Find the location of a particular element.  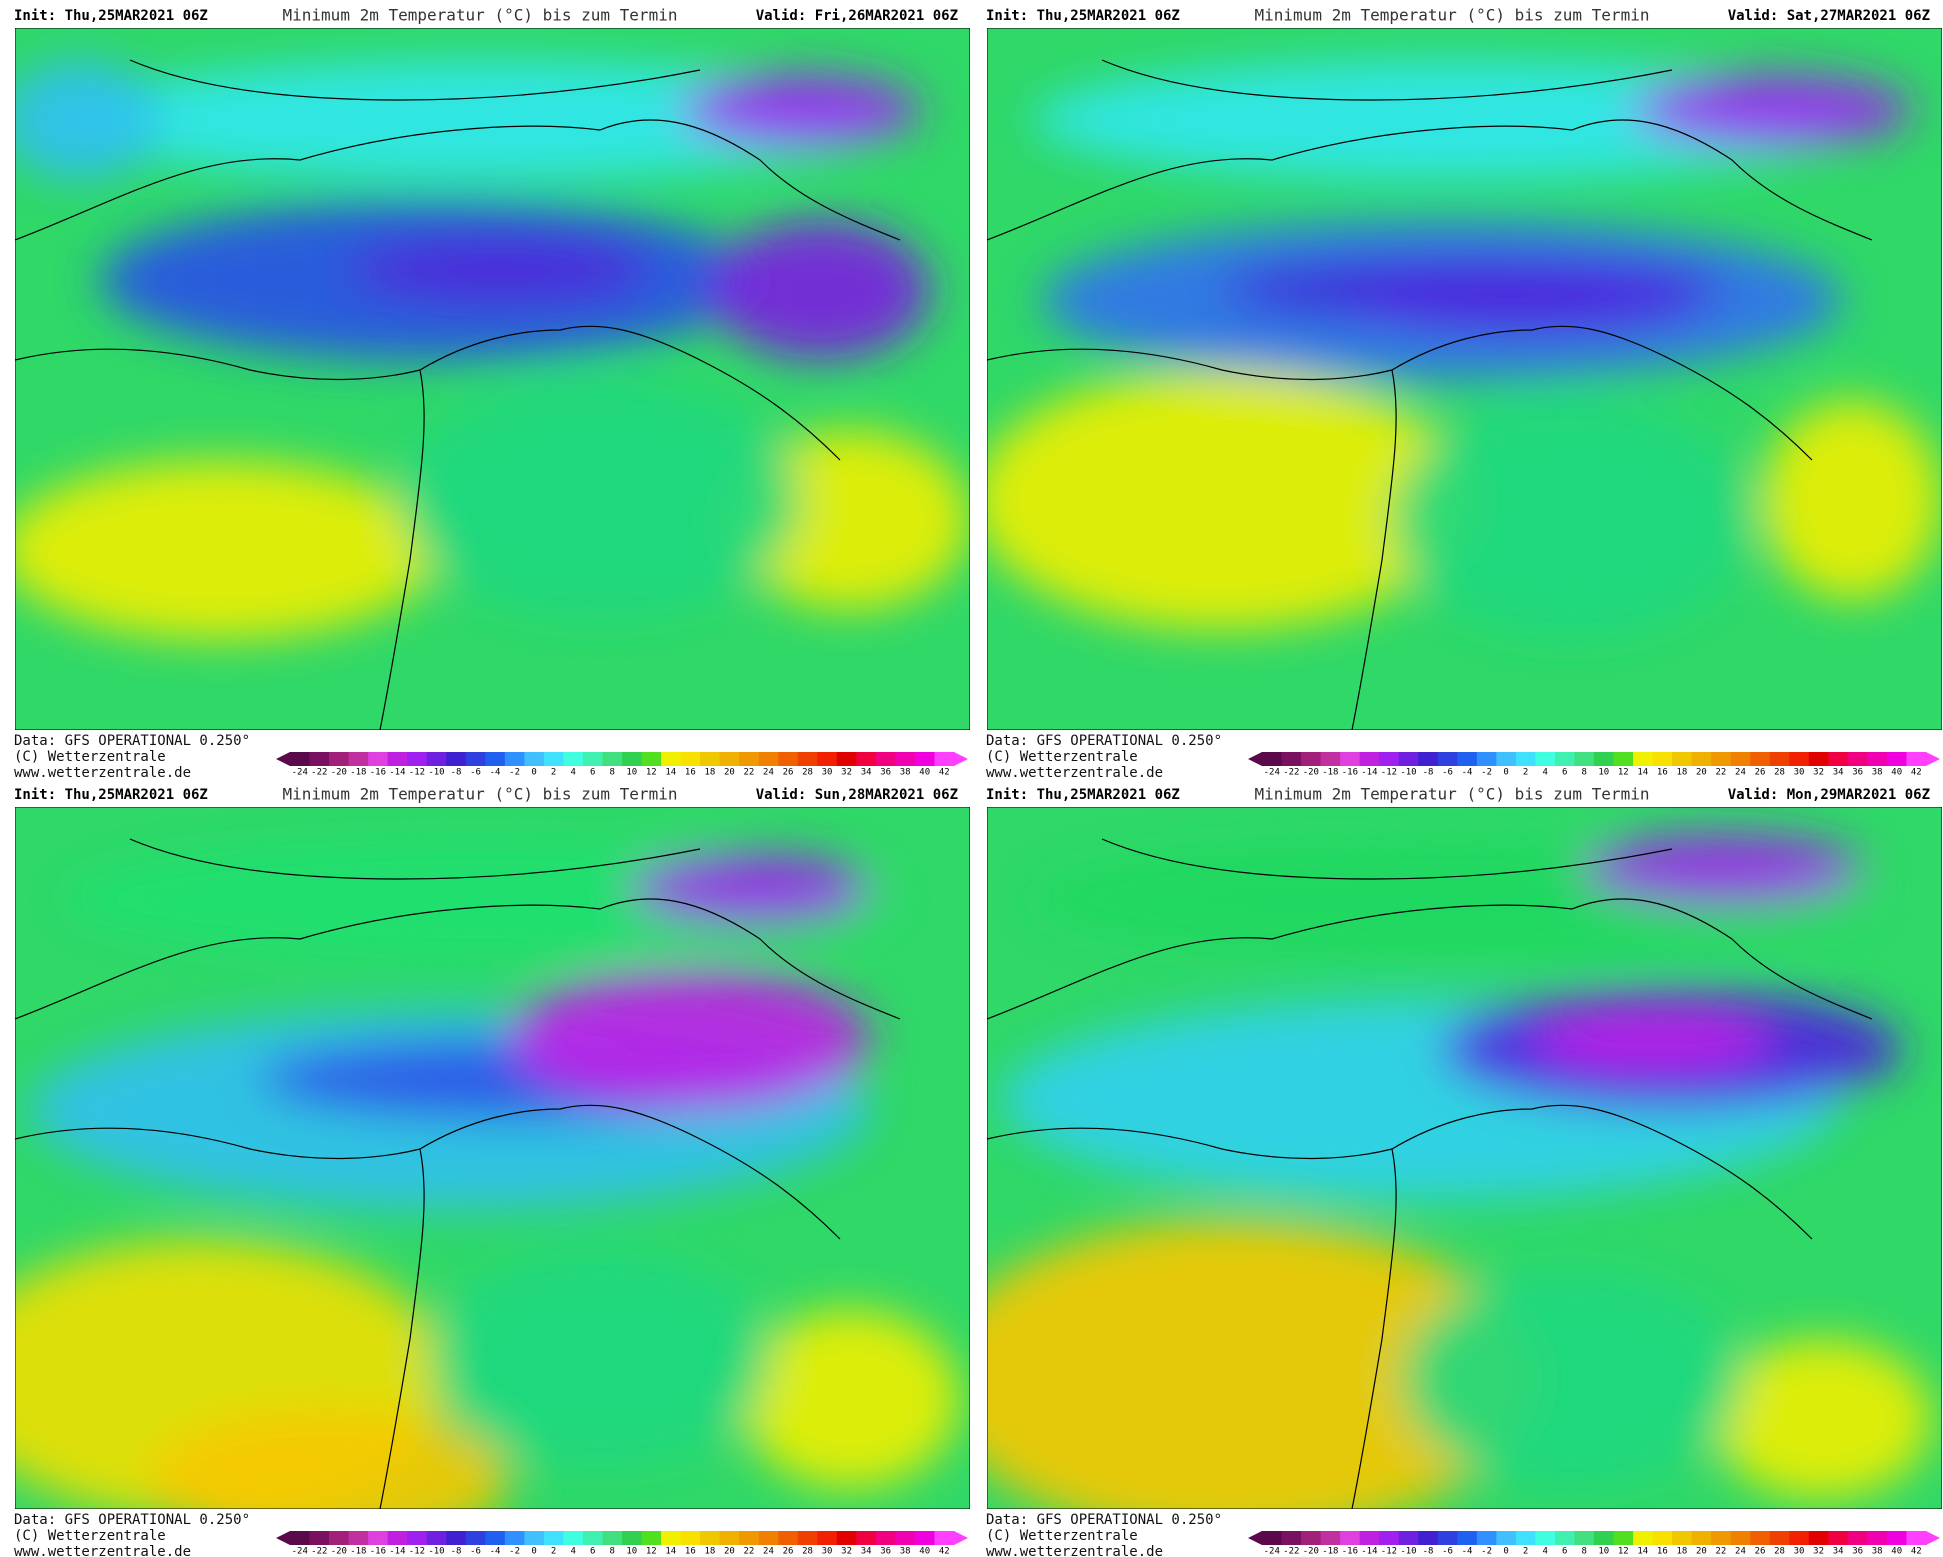

colorbar-label: 36 is located at coordinates (885, 773).